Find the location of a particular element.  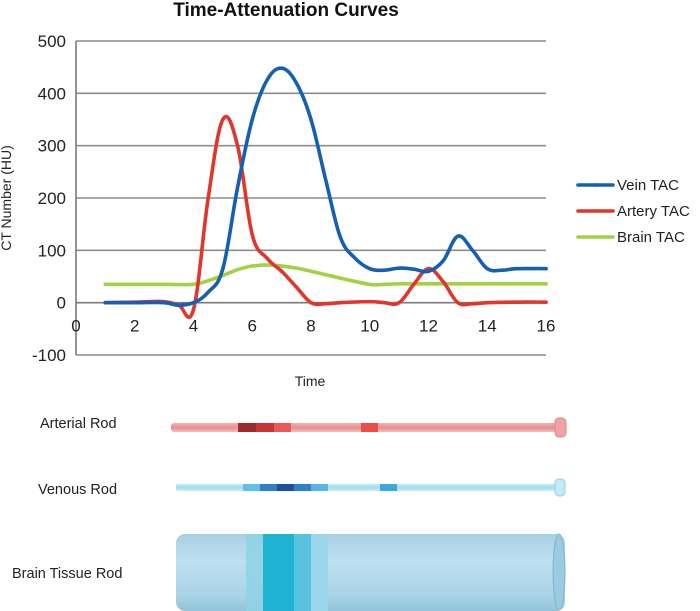

arterial-rod is located at coordinates (369, 427).